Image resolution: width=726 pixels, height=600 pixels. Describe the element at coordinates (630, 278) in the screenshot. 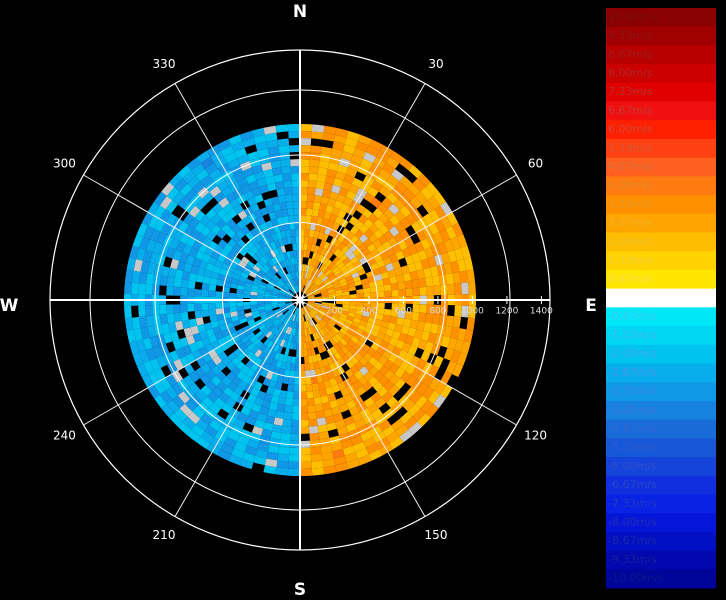

I see `colorbar-label: 0.67m/s` at that location.